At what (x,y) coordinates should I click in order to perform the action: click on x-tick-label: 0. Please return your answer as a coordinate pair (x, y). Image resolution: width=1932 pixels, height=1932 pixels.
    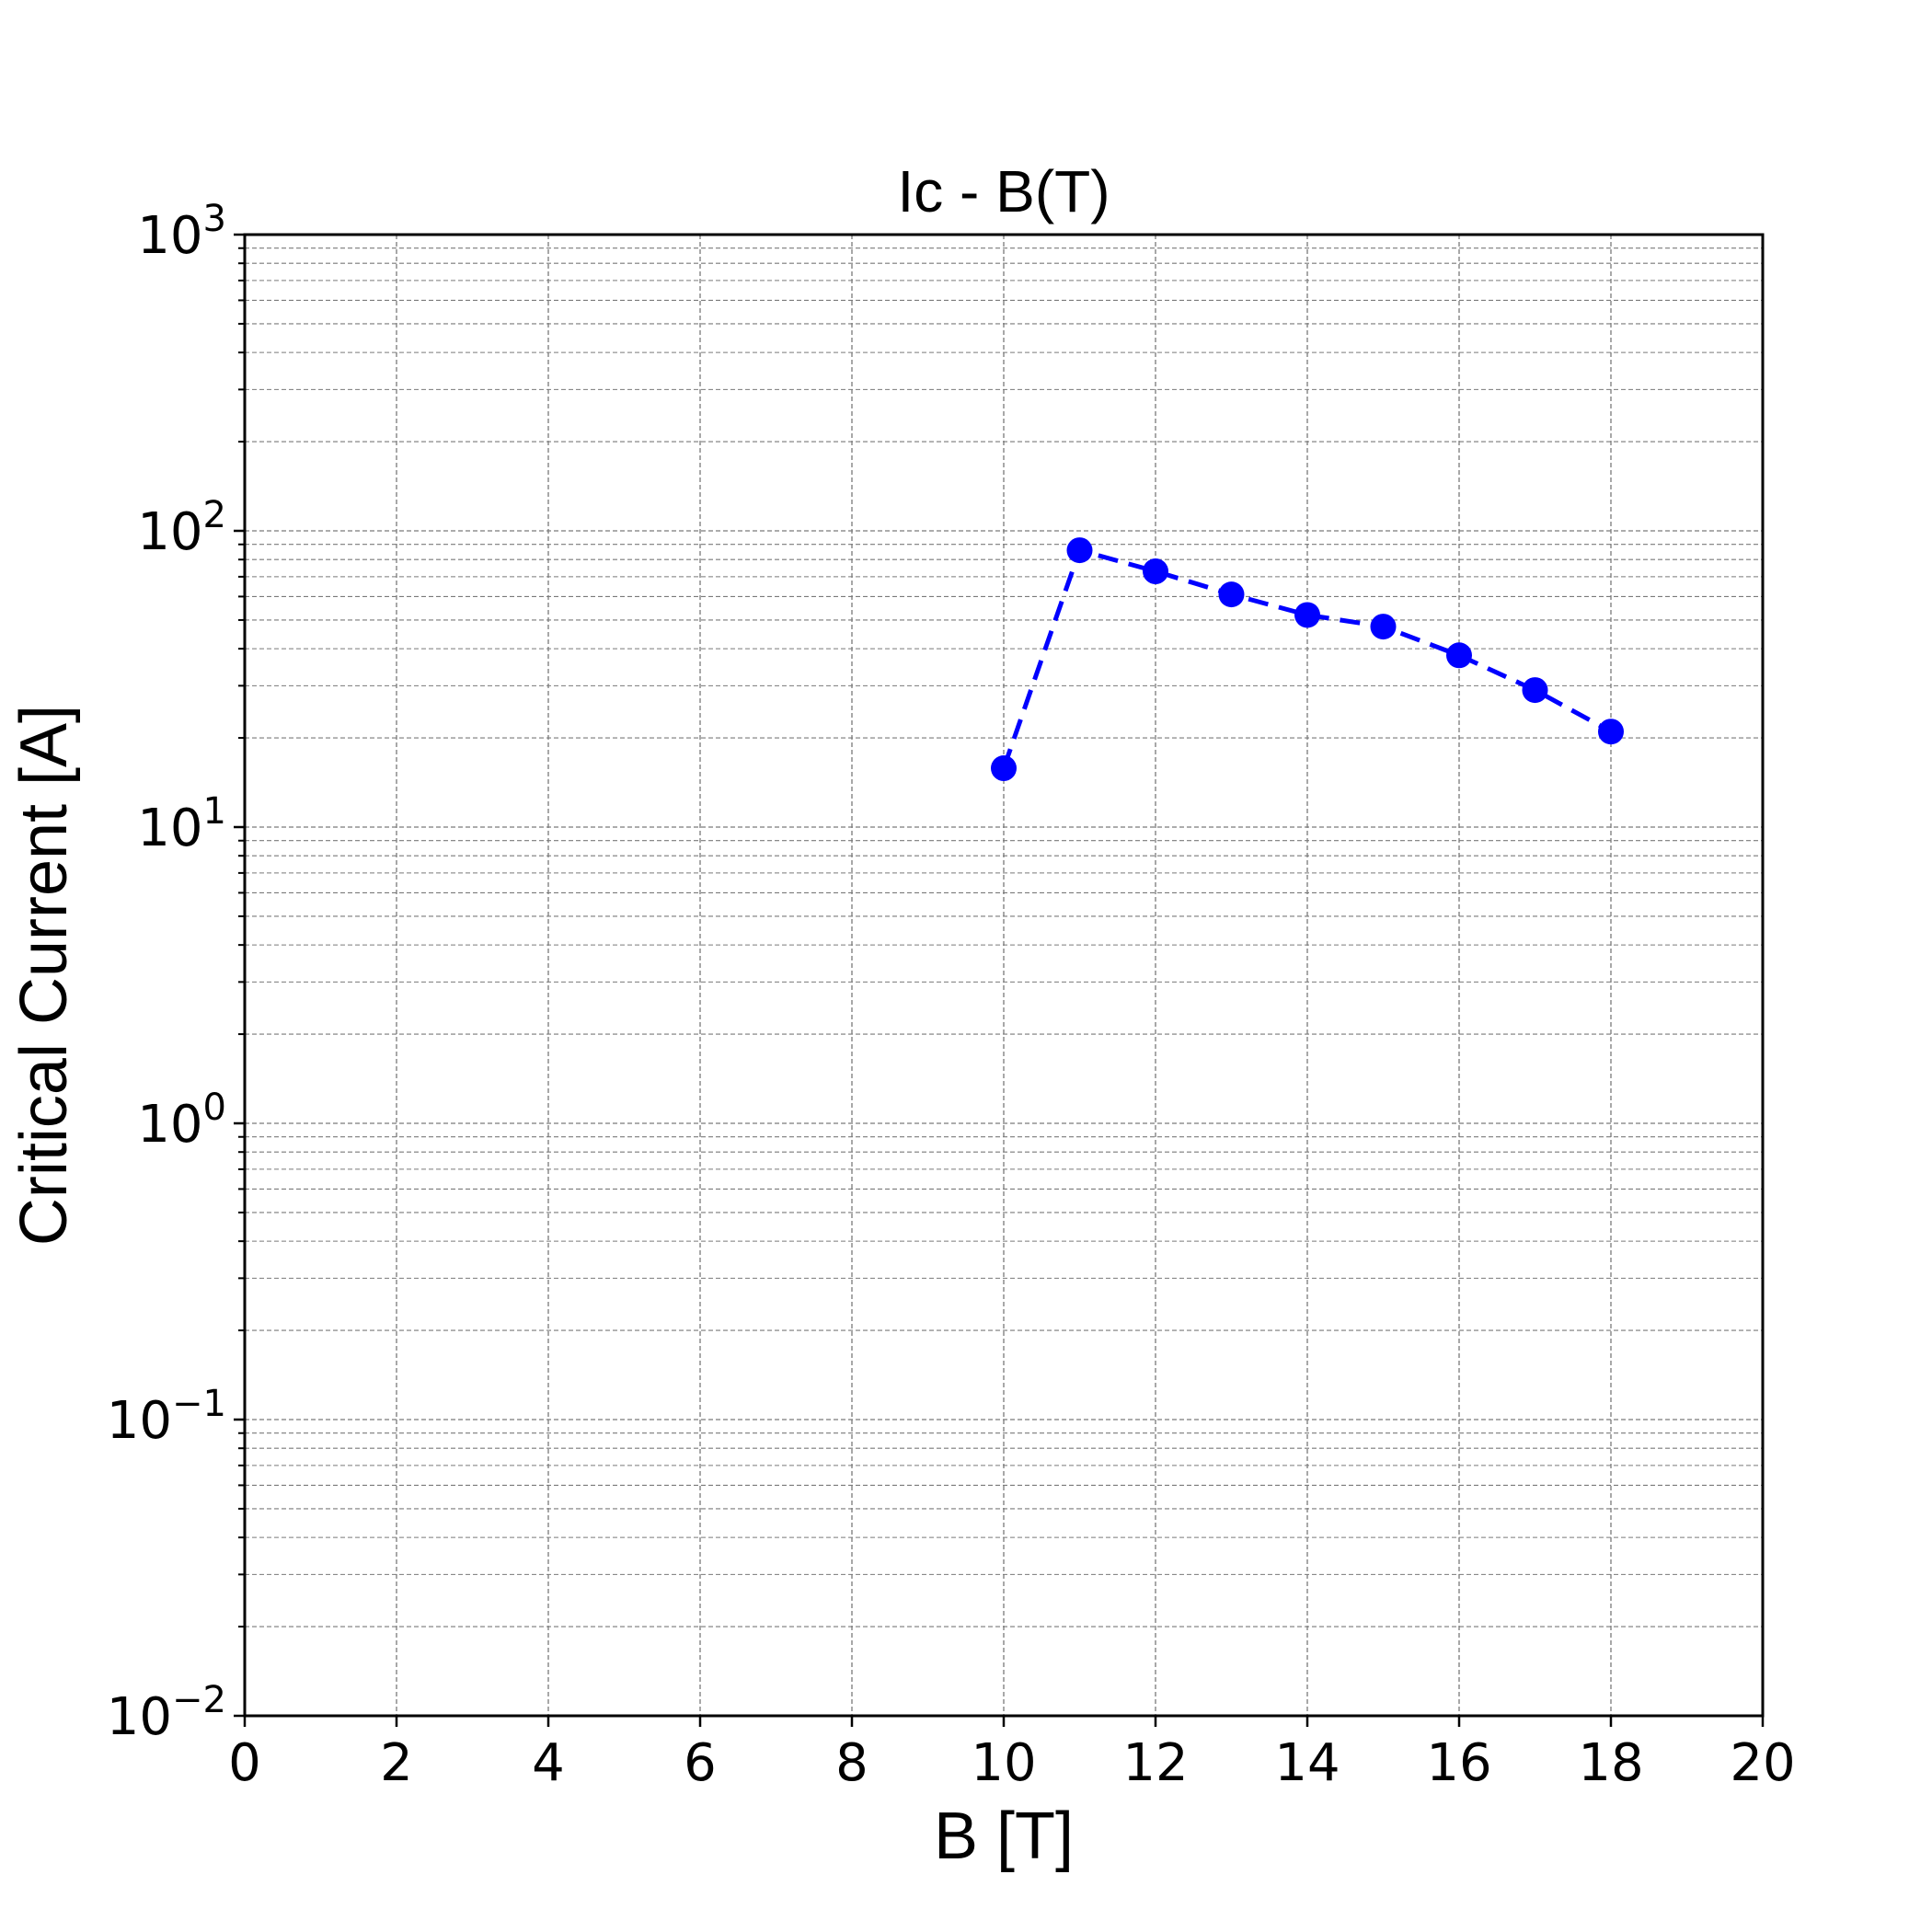
    Looking at the image, I should click on (244, 1763).